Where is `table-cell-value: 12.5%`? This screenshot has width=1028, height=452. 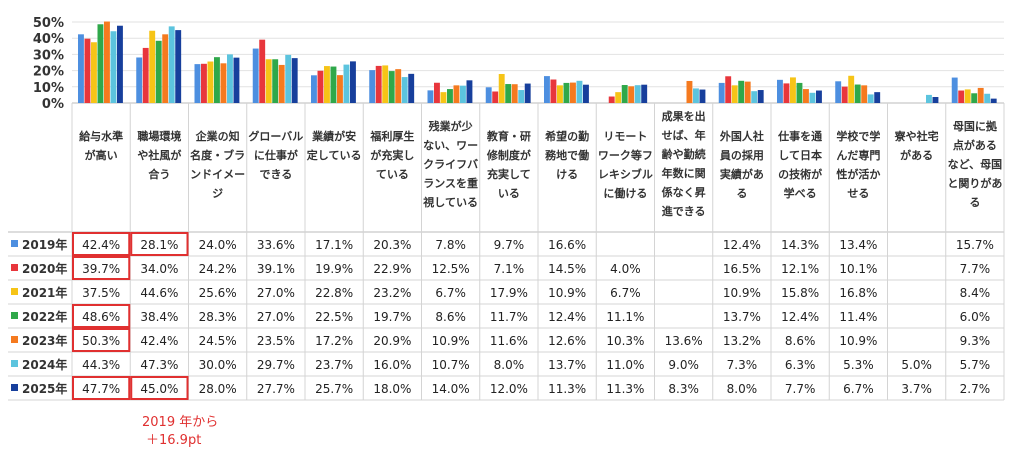
table-cell-value: 12.5% is located at coordinates (451, 269).